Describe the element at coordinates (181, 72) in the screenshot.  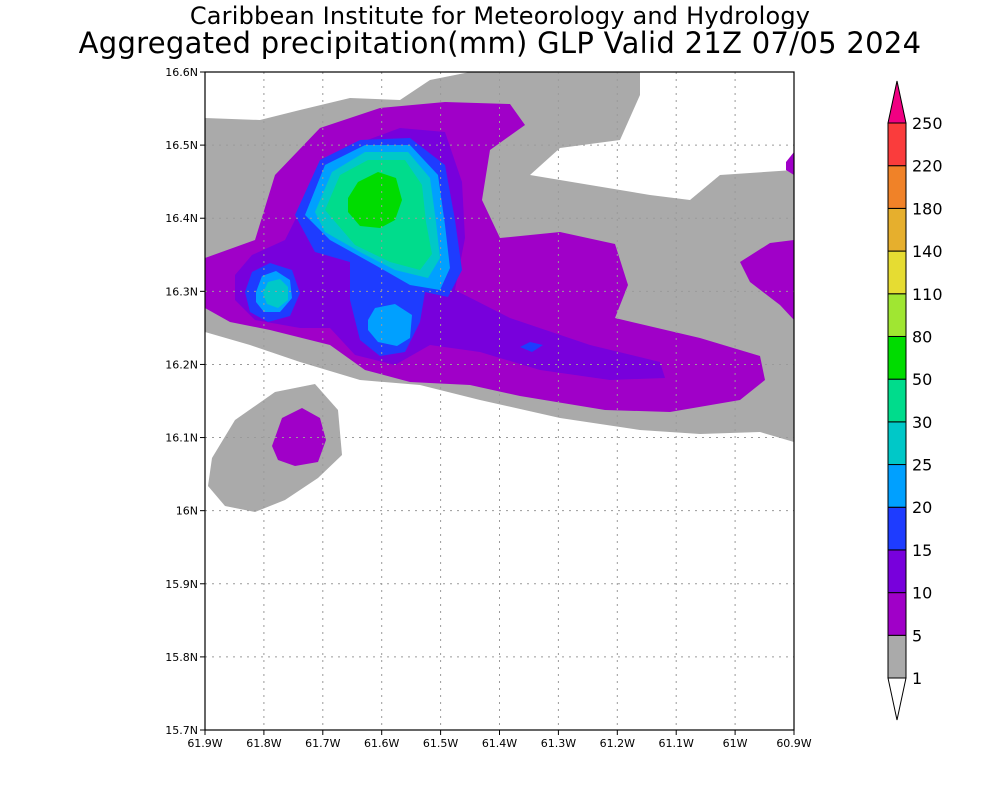
I see `lat-tick-label: 16.6N` at that location.